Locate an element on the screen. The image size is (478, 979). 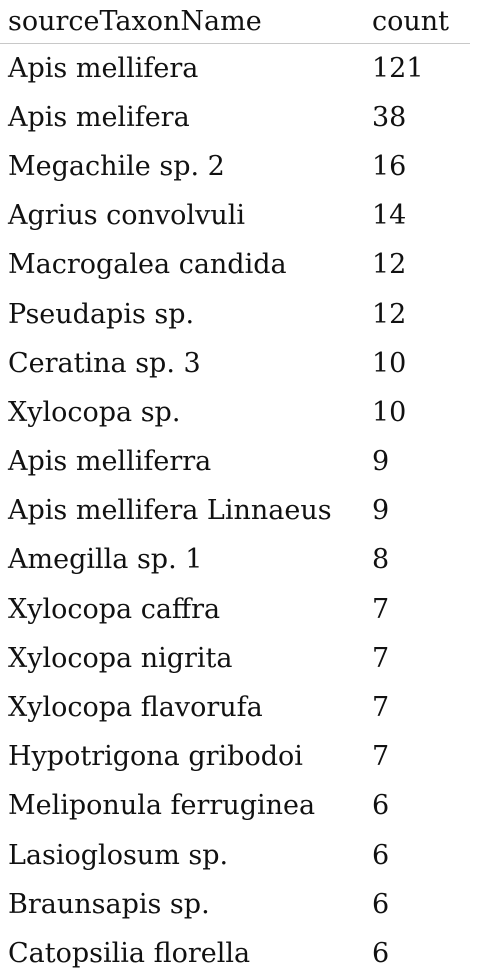
taxon-name-cell: Pseudapis sp. is located at coordinates (101, 314).